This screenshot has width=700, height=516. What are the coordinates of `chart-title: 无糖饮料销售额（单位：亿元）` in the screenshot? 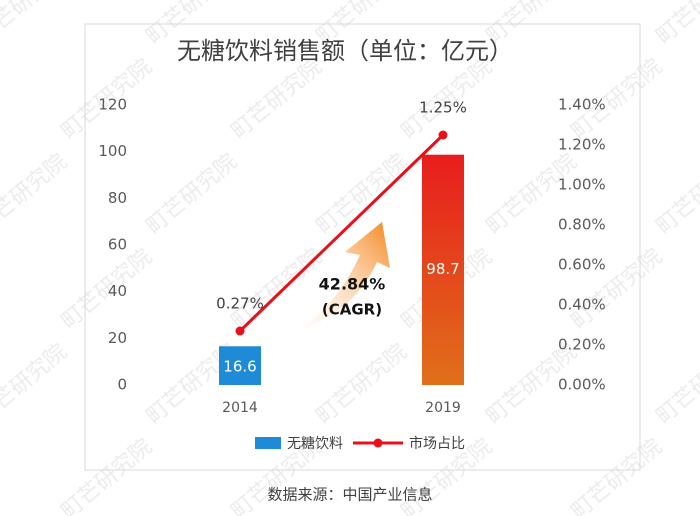 It's located at (345, 51).